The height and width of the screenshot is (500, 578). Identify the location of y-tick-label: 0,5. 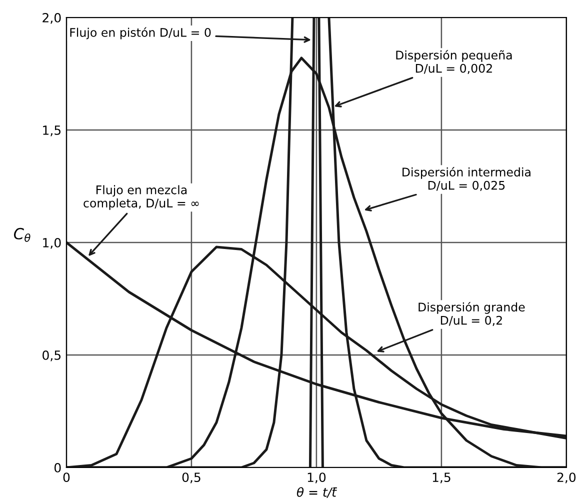
(51, 356).